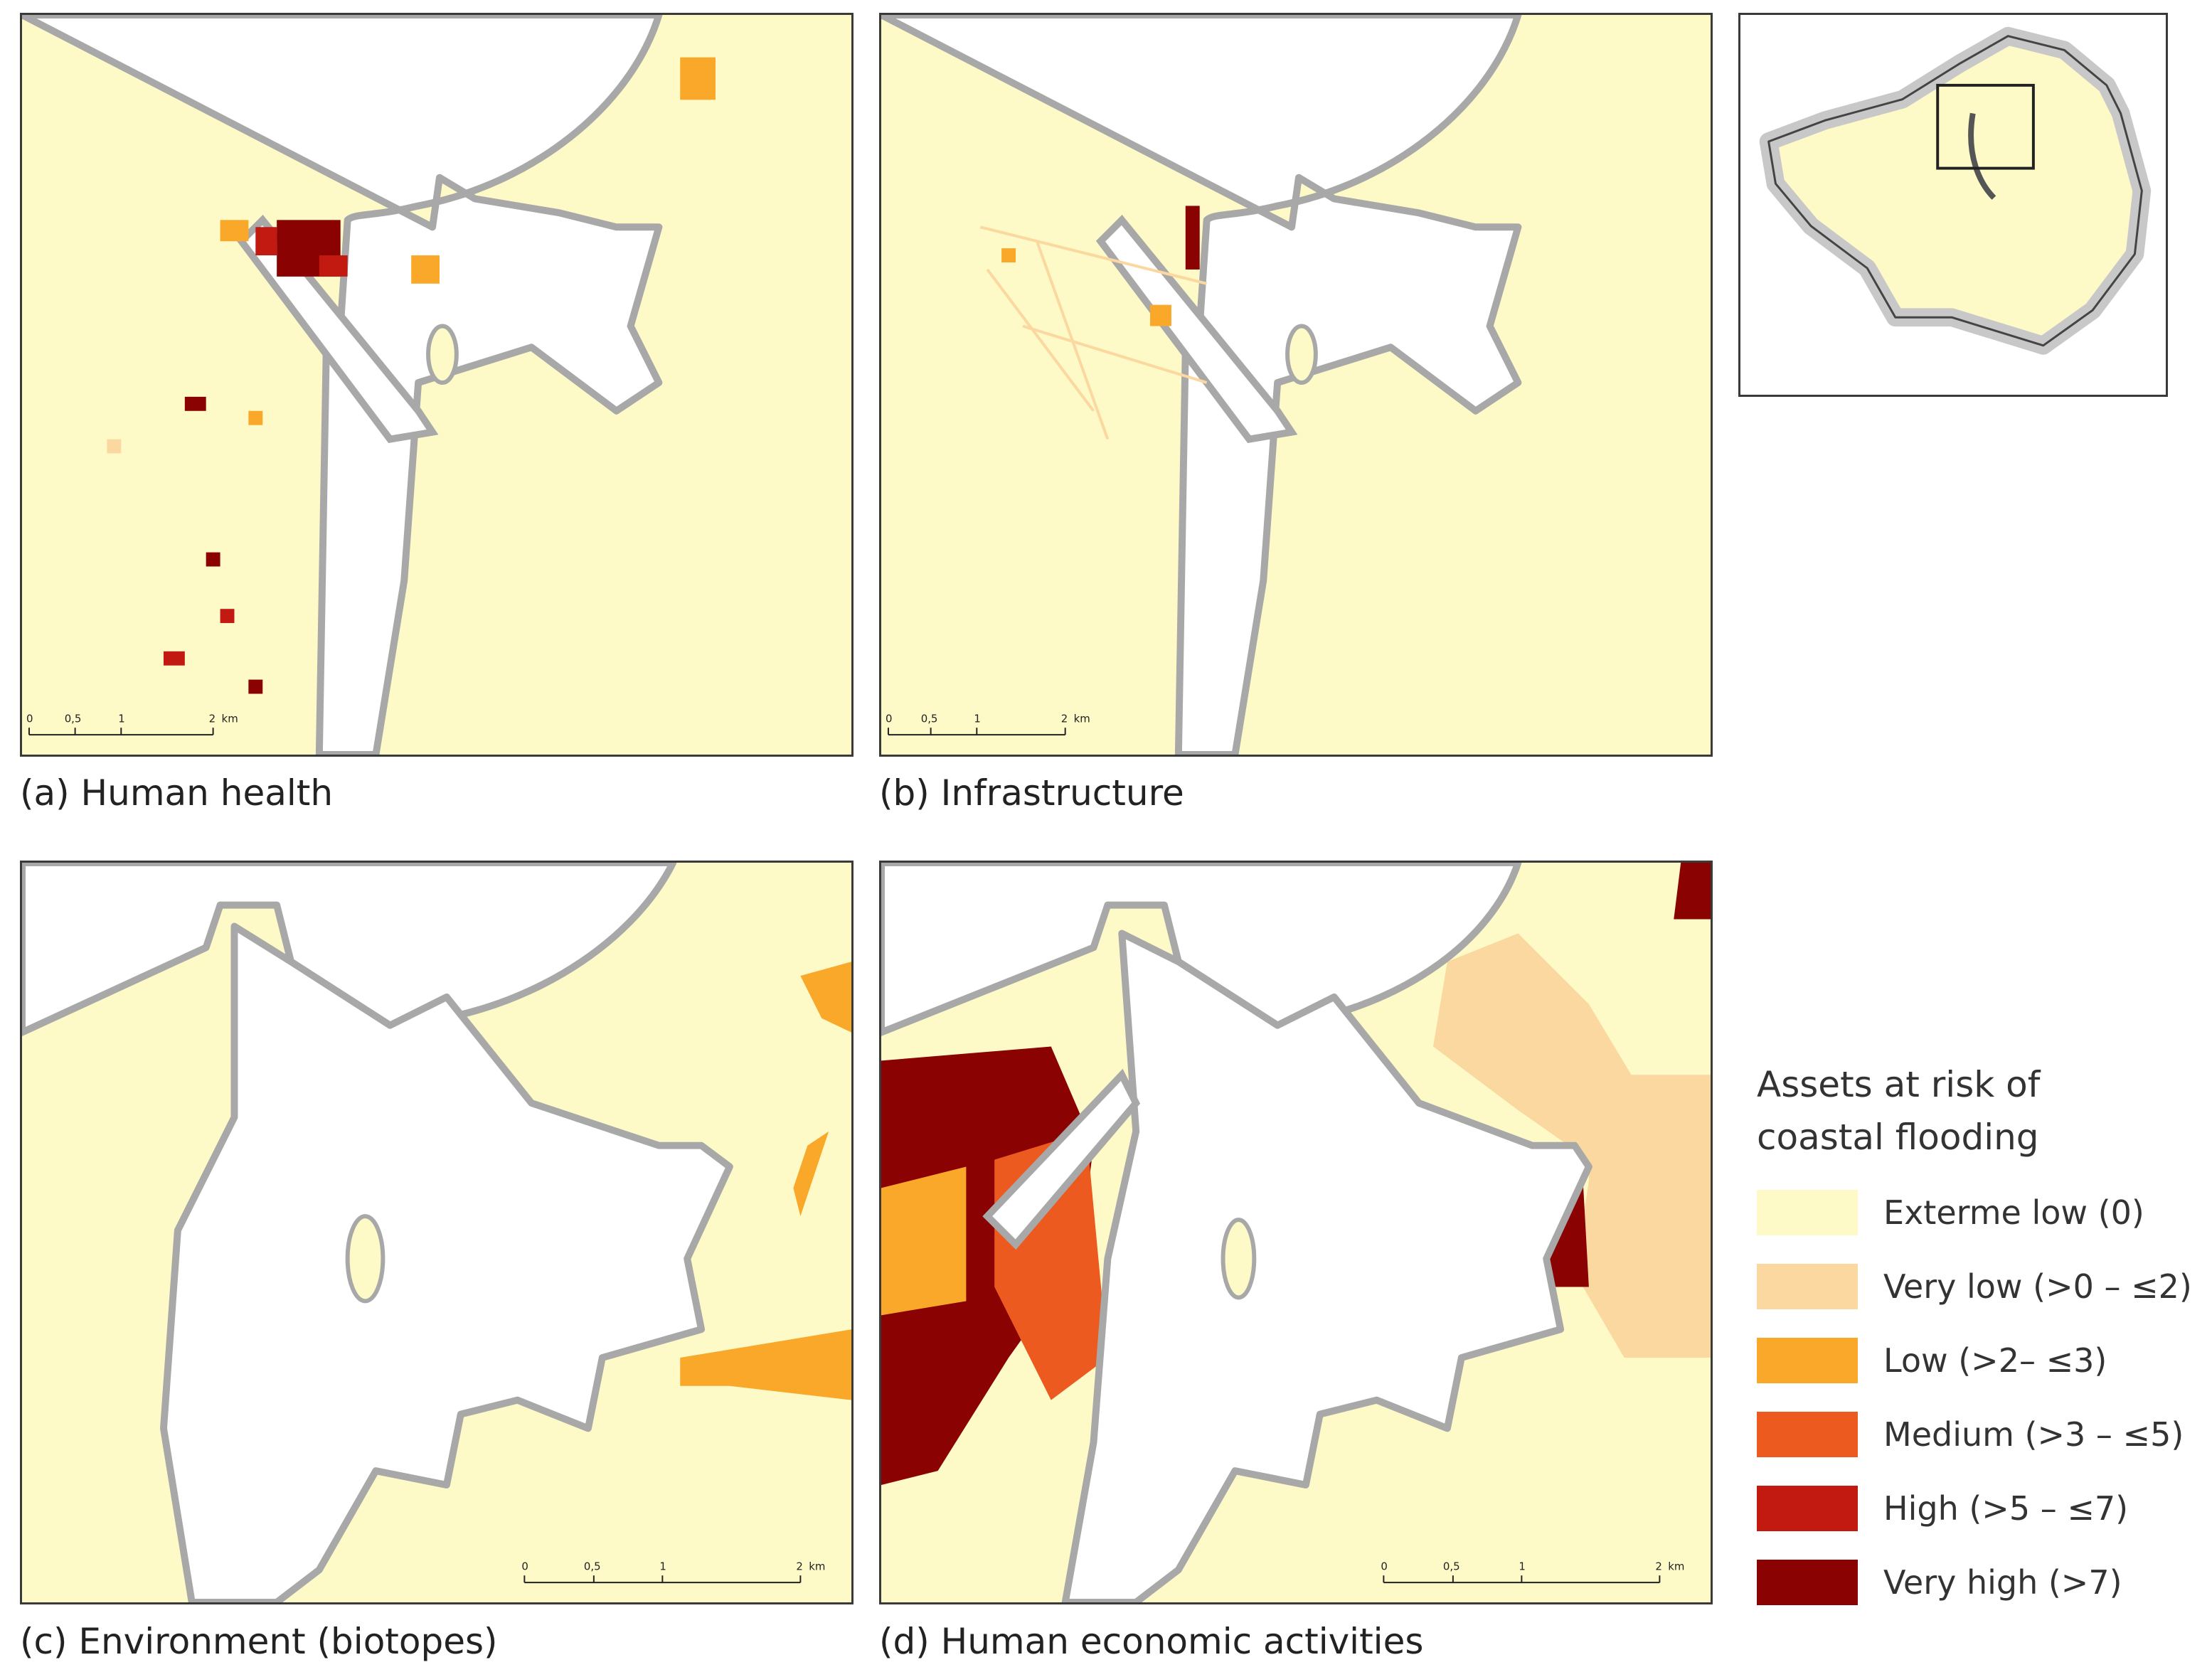  Describe the element at coordinates (259, 1641) in the screenshot. I see `caption-environment: (c) Environment (biotopes)` at that location.